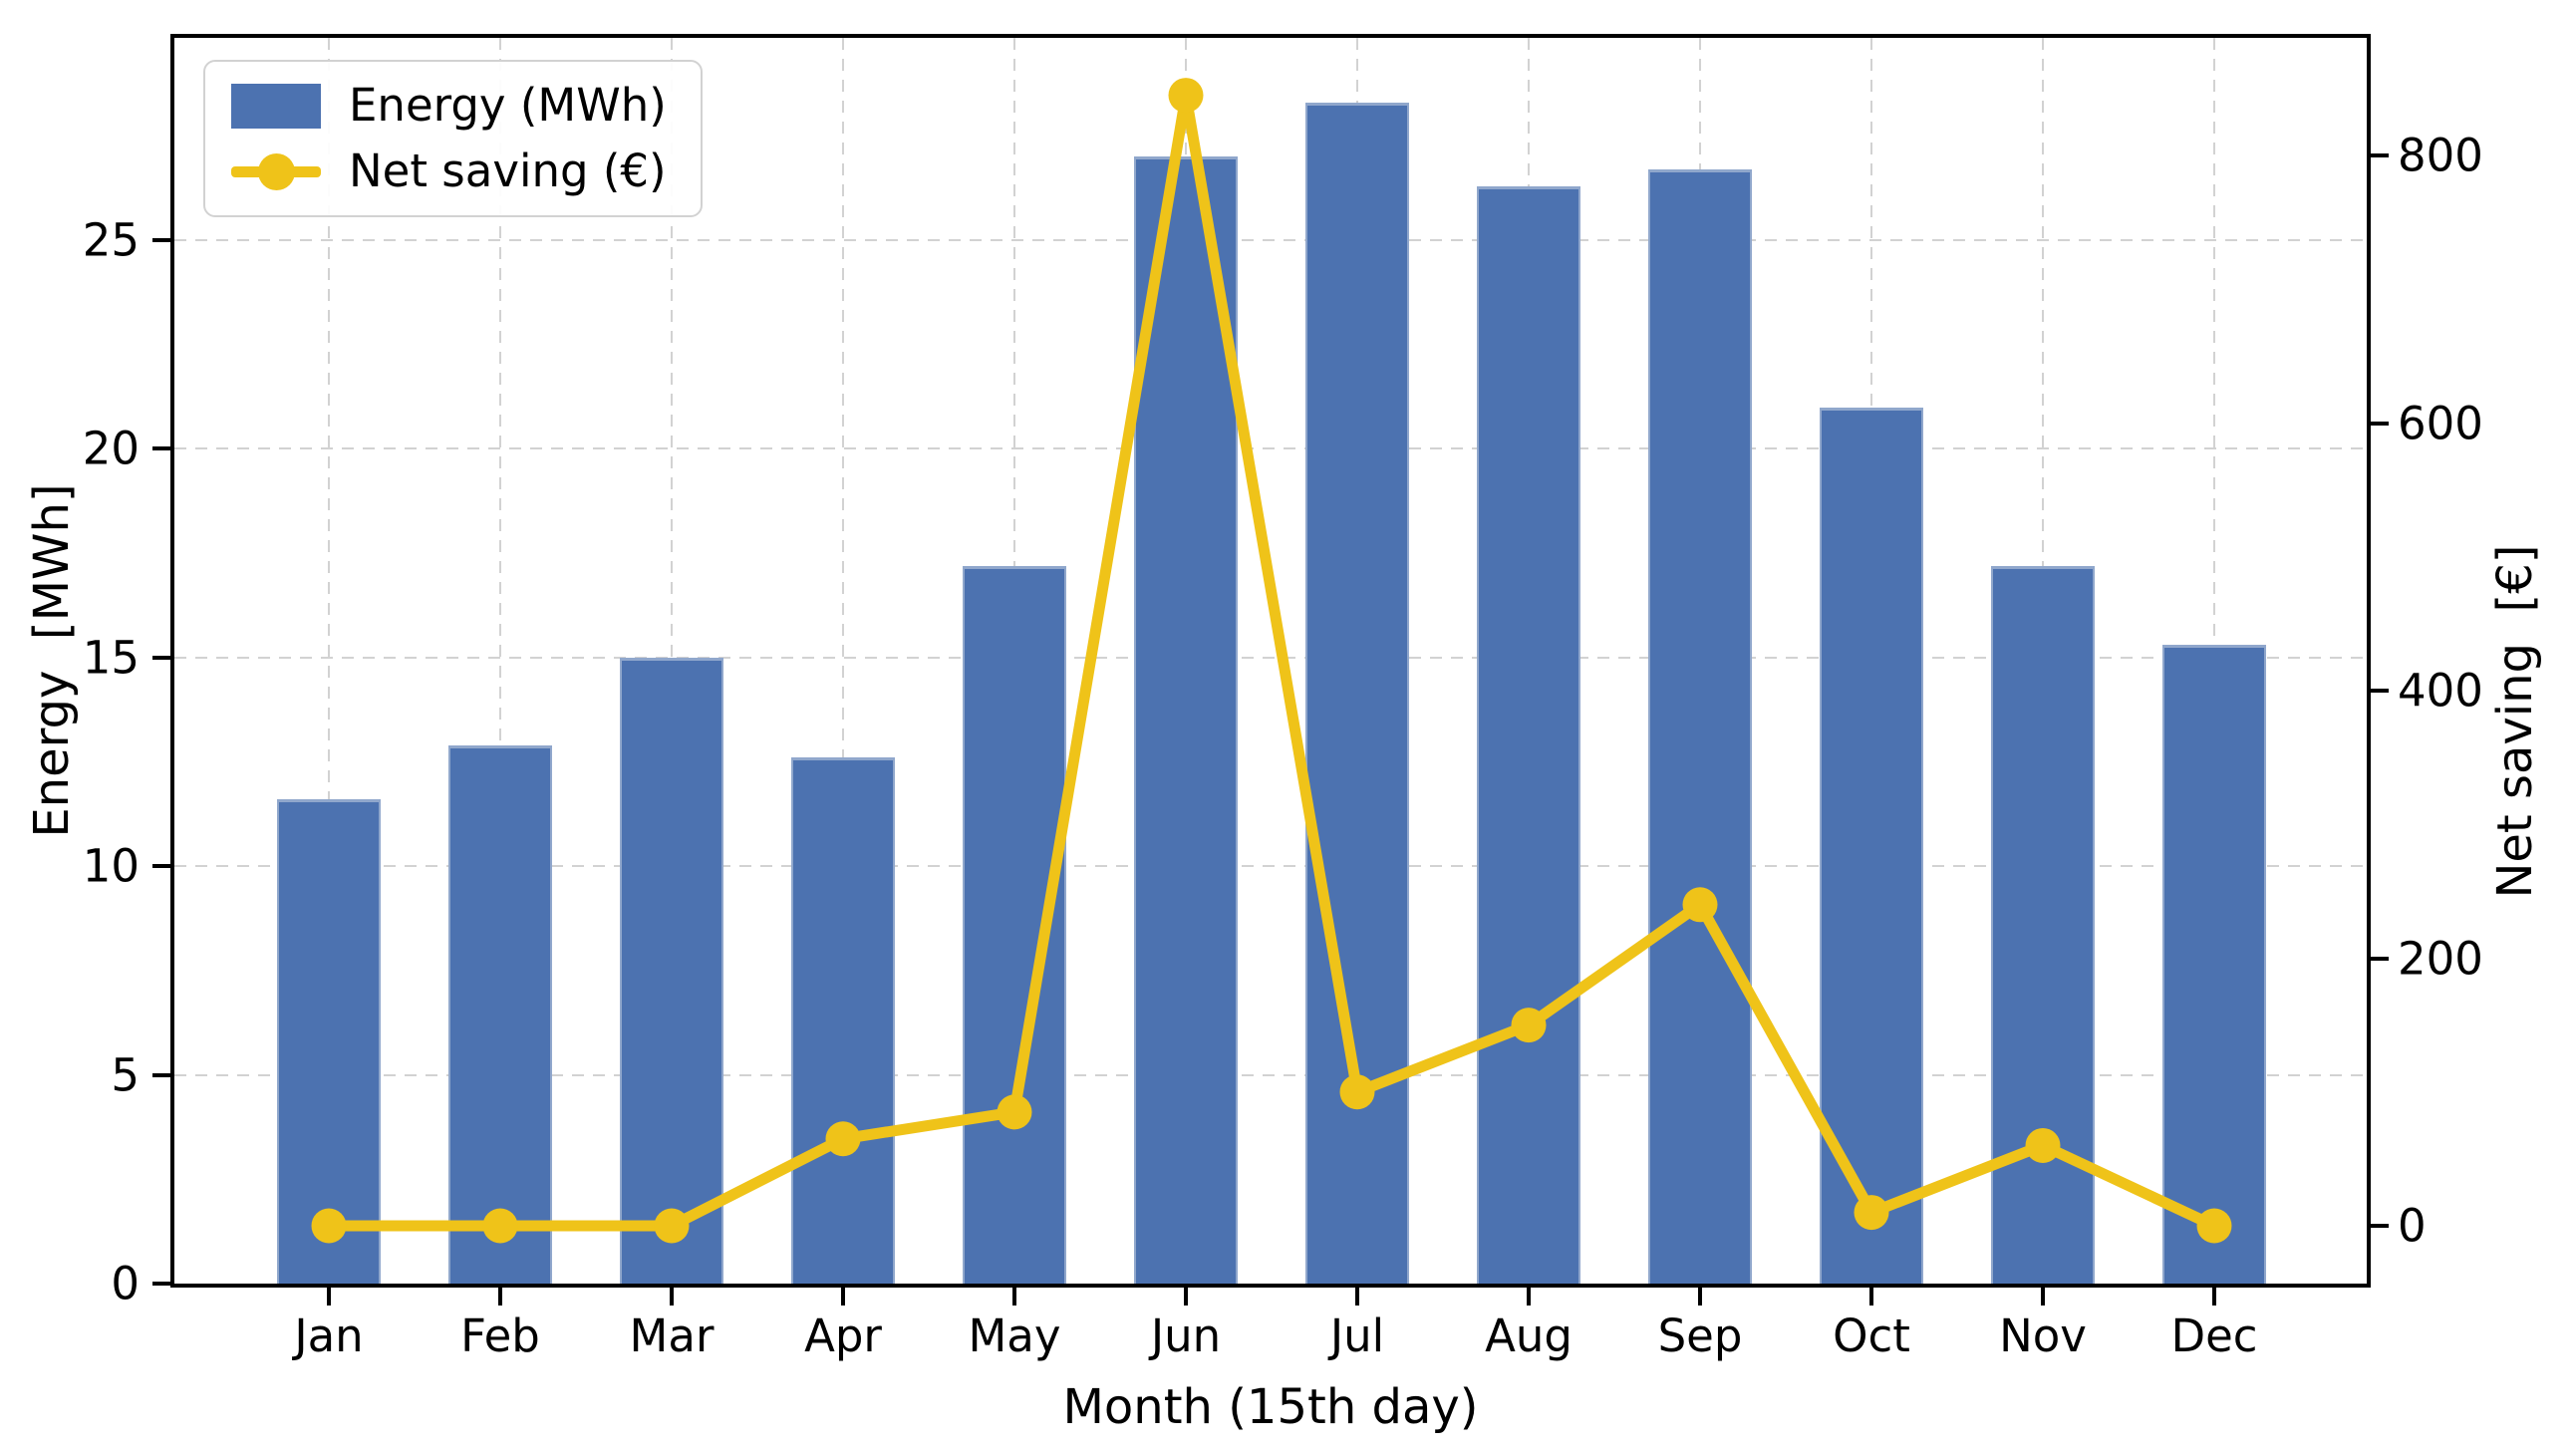 The width and height of the screenshot is (2576, 1453). What do you see at coordinates (1357, 1092) in the screenshot?
I see `net-saving-marker-jul` at bounding box center [1357, 1092].